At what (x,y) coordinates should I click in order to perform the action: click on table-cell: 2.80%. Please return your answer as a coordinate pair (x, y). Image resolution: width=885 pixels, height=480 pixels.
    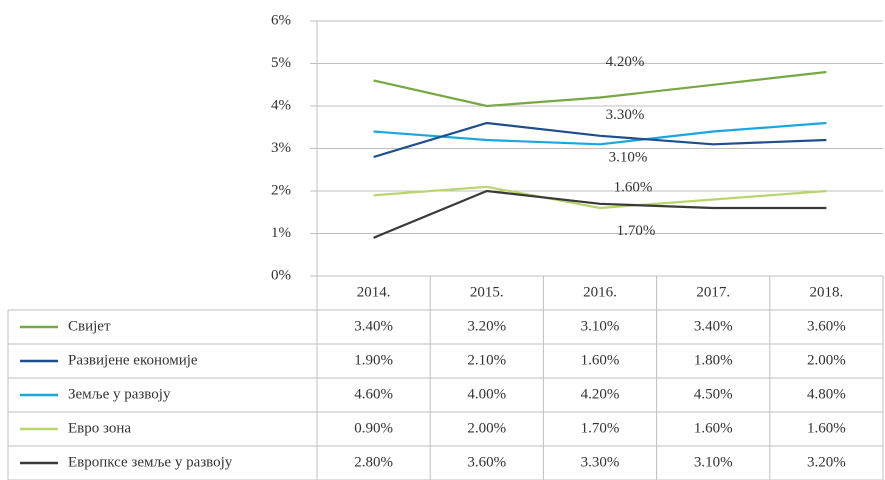
    Looking at the image, I should click on (373, 462).